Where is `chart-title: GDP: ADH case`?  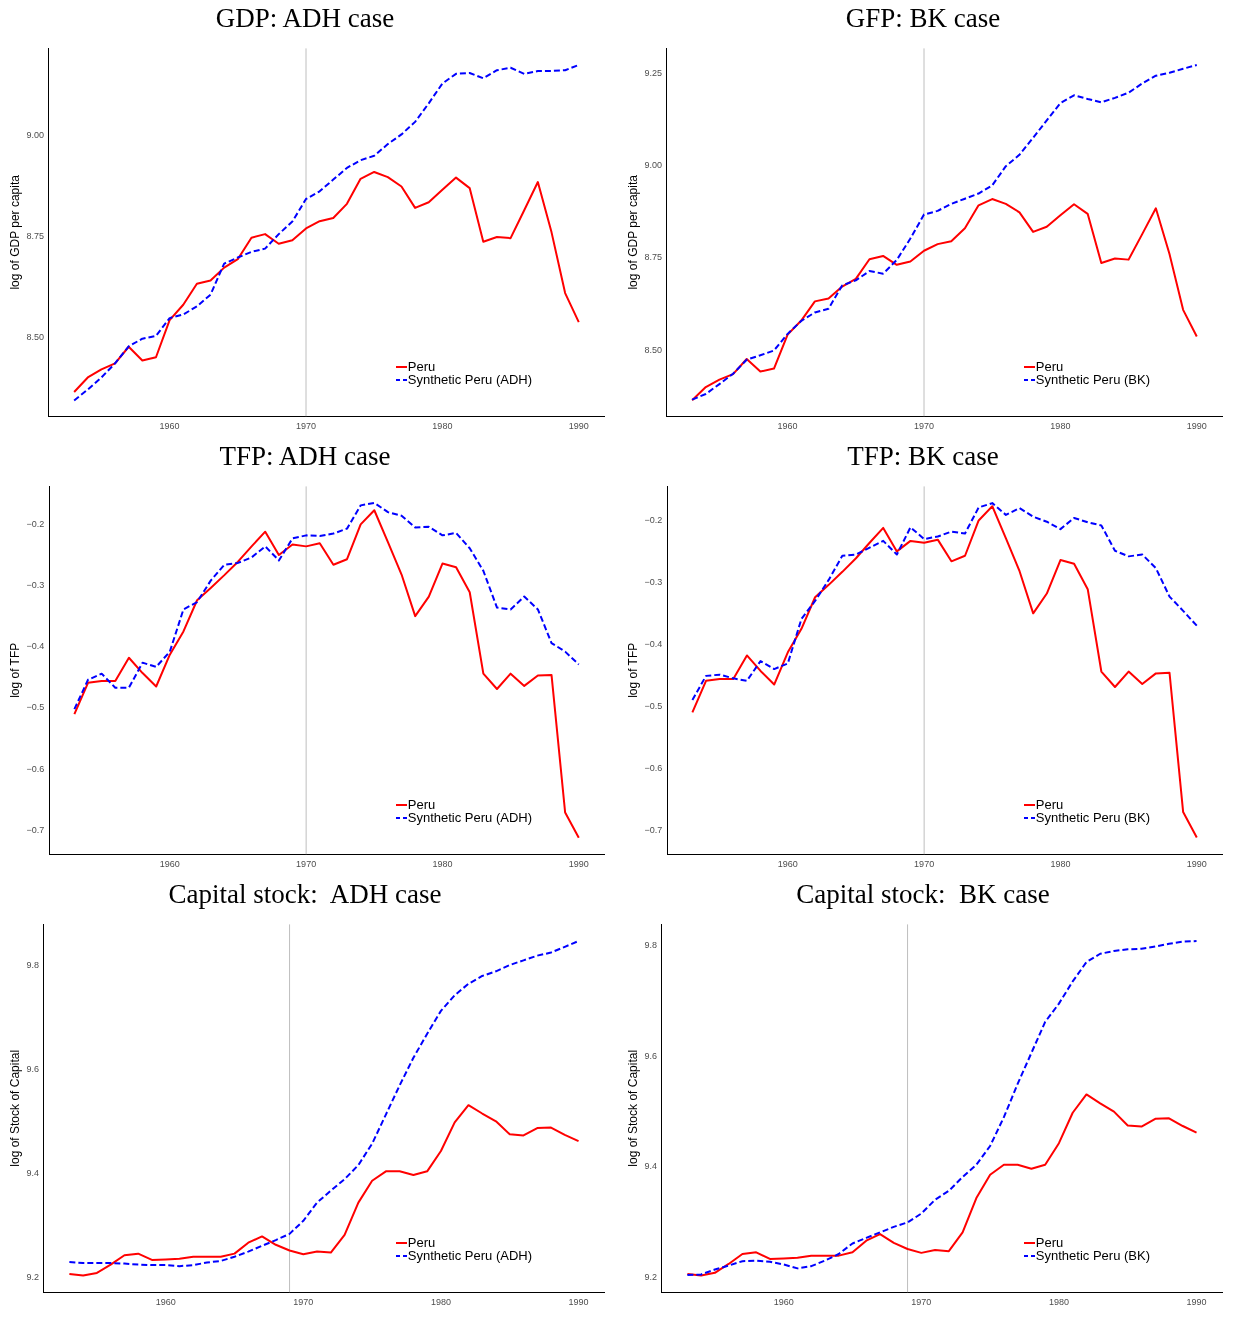 chart-title: GDP: ADH case is located at coordinates (305, 18).